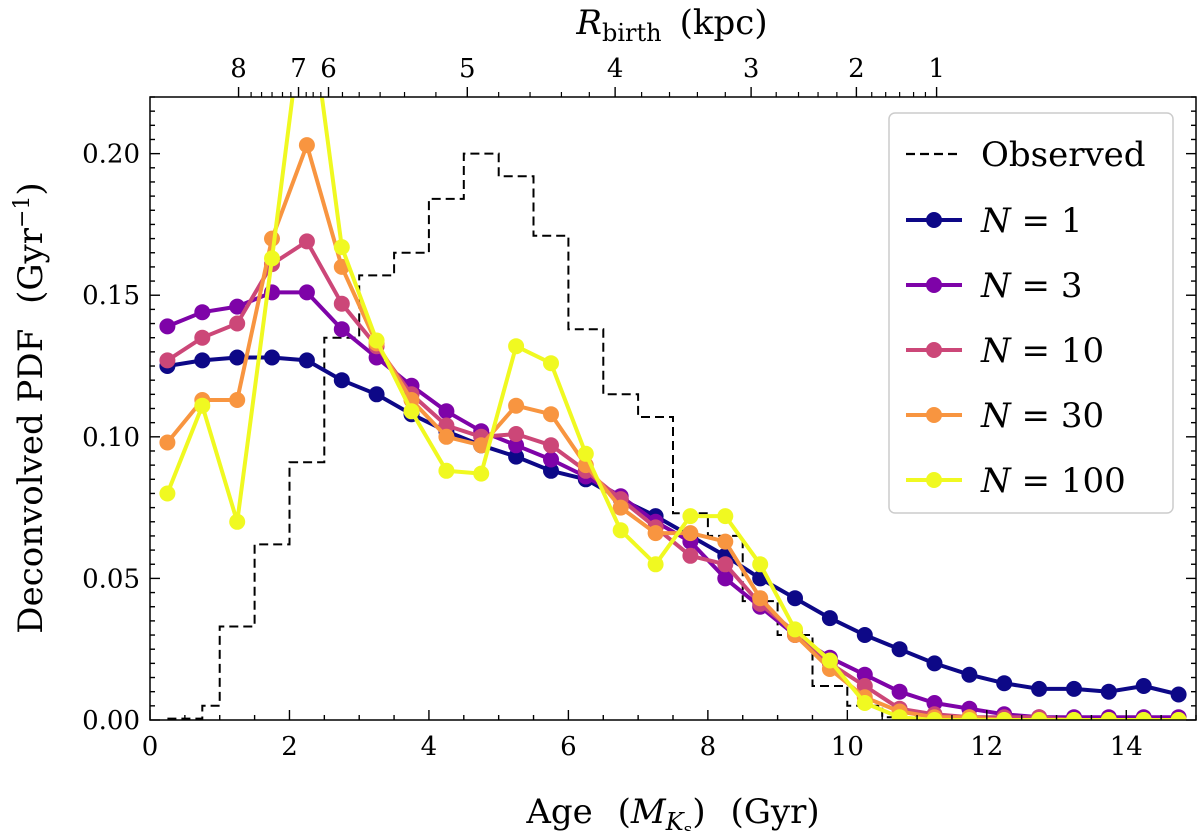  What do you see at coordinates (1126, 747) in the screenshot?
I see `x-tick-label: 14` at bounding box center [1126, 747].